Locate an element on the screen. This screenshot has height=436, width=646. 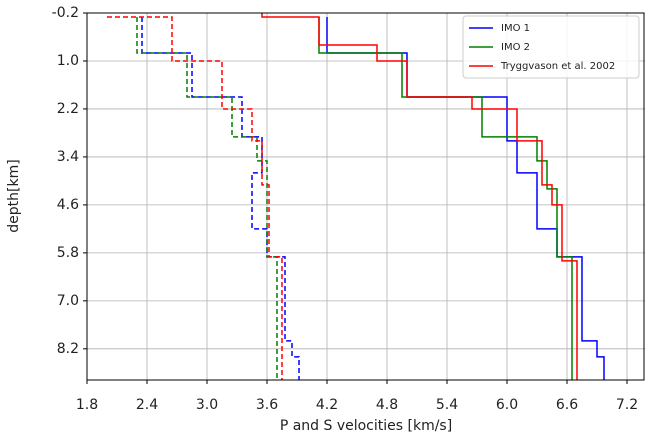
legend-label: IMO 1 is located at coordinates (515, 28).